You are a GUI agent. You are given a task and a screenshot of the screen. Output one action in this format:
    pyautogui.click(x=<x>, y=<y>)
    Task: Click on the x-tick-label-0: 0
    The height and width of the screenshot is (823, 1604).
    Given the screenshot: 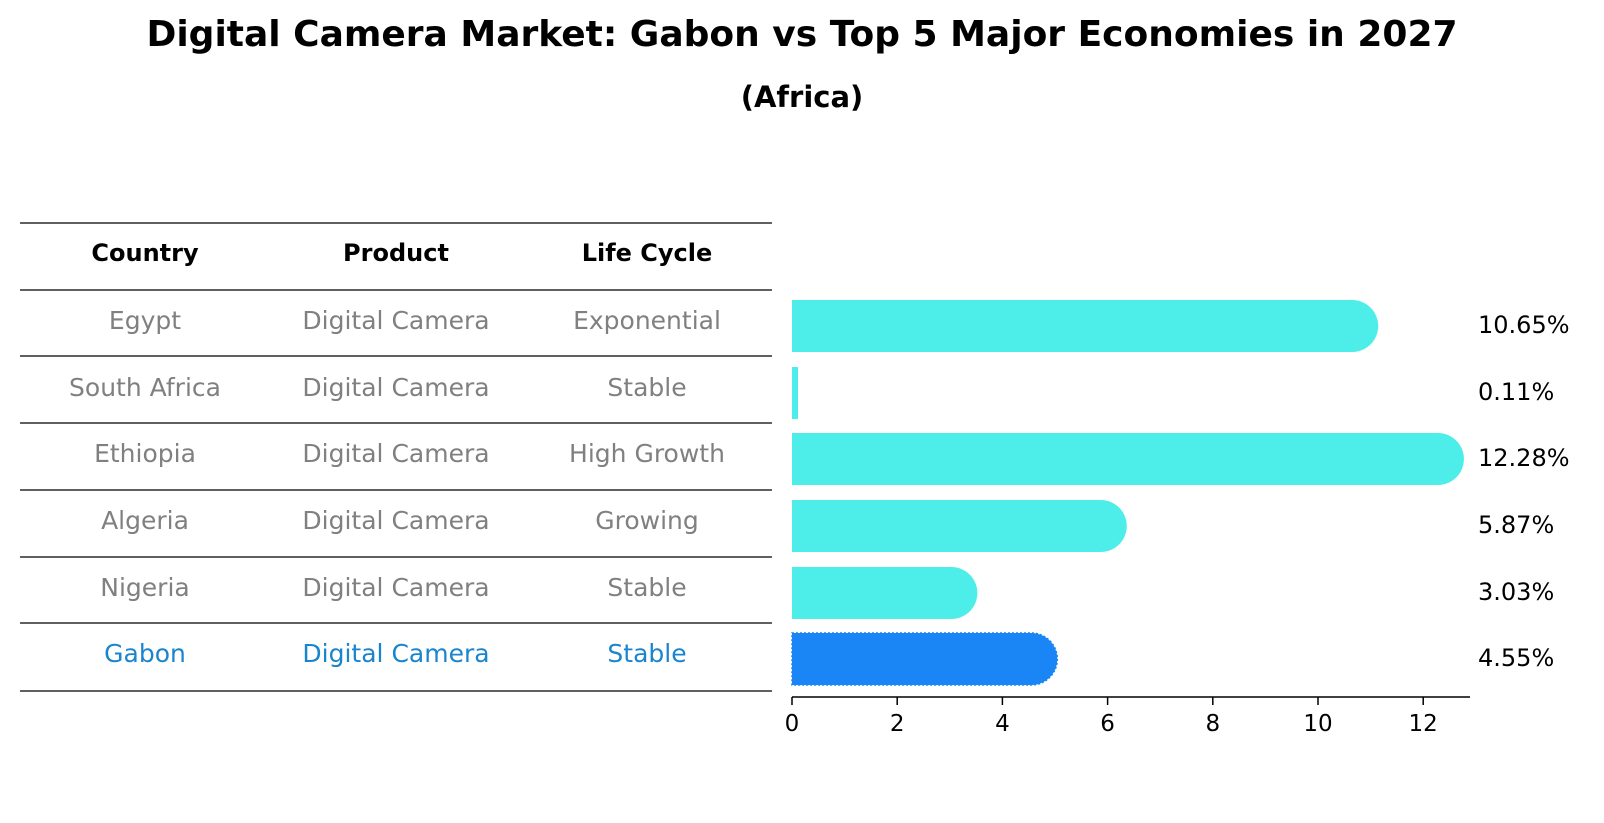 What is the action you would take?
    pyautogui.click(x=792, y=724)
    